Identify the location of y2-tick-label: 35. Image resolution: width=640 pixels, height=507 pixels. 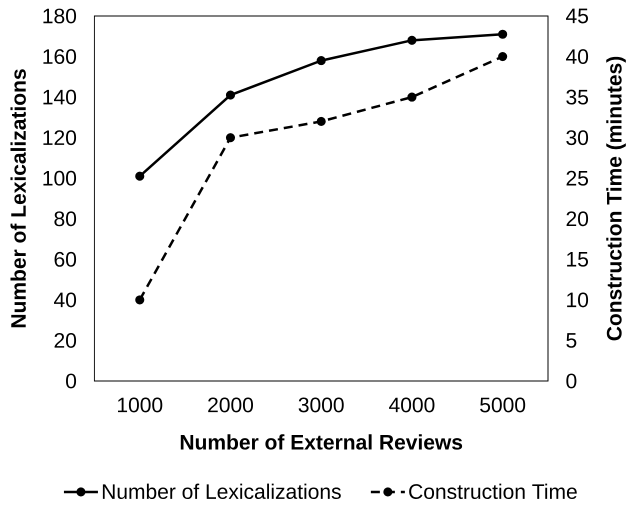
(577, 97).